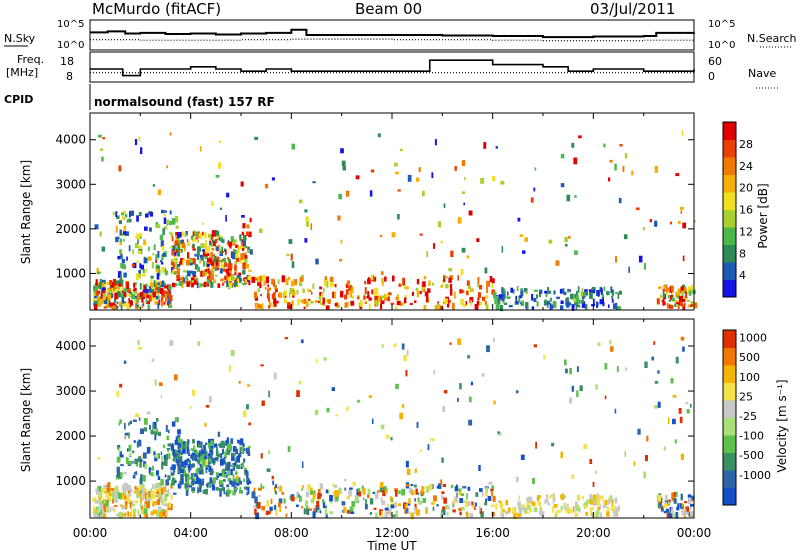  What do you see at coordinates (746, 188) in the screenshot?
I see `power-colorbar-tick: 20` at bounding box center [746, 188].